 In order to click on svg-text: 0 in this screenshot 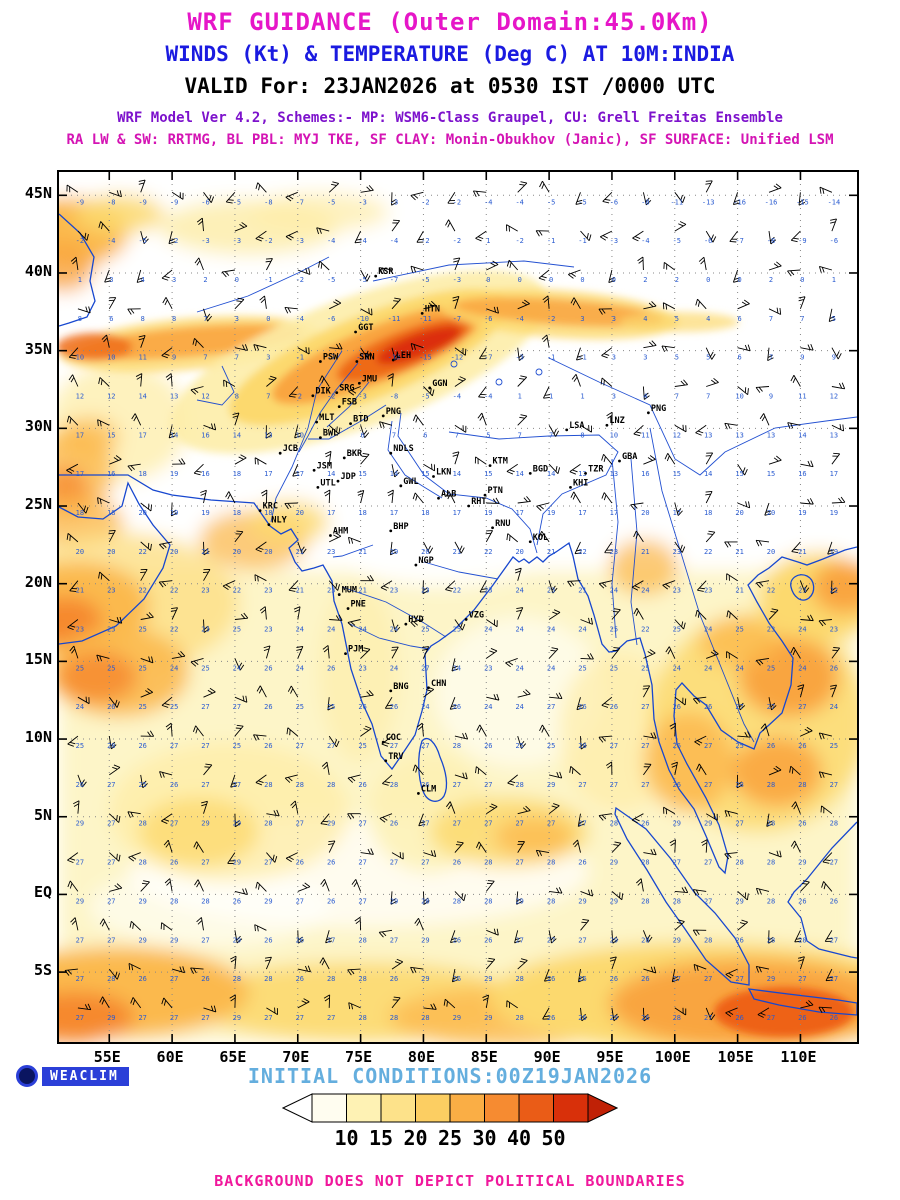, I will do `click(237, 280)`.